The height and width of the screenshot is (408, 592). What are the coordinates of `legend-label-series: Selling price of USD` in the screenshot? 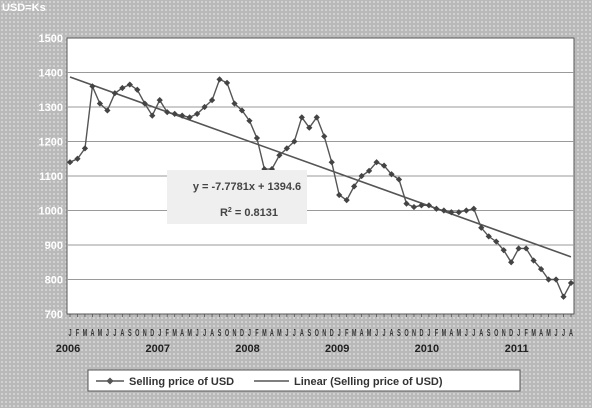 It's located at (181, 382).